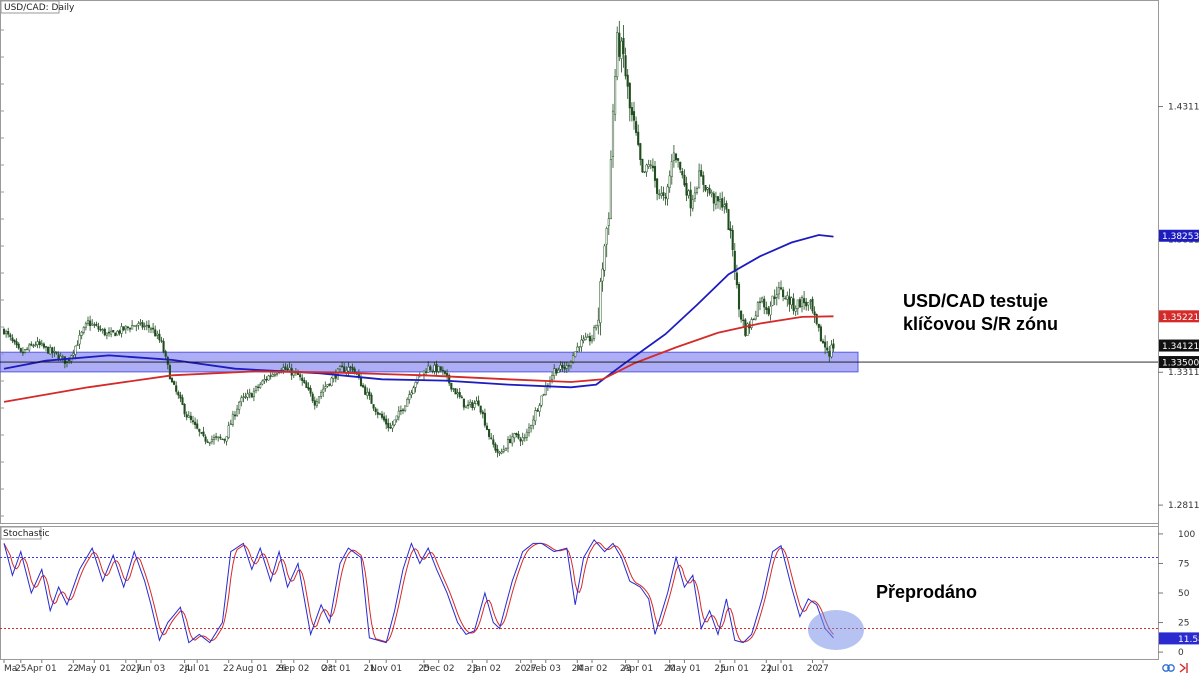 The width and height of the screenshot is (1200, 675). I want to click on time-tick-label: May 01, so click(94, 669).